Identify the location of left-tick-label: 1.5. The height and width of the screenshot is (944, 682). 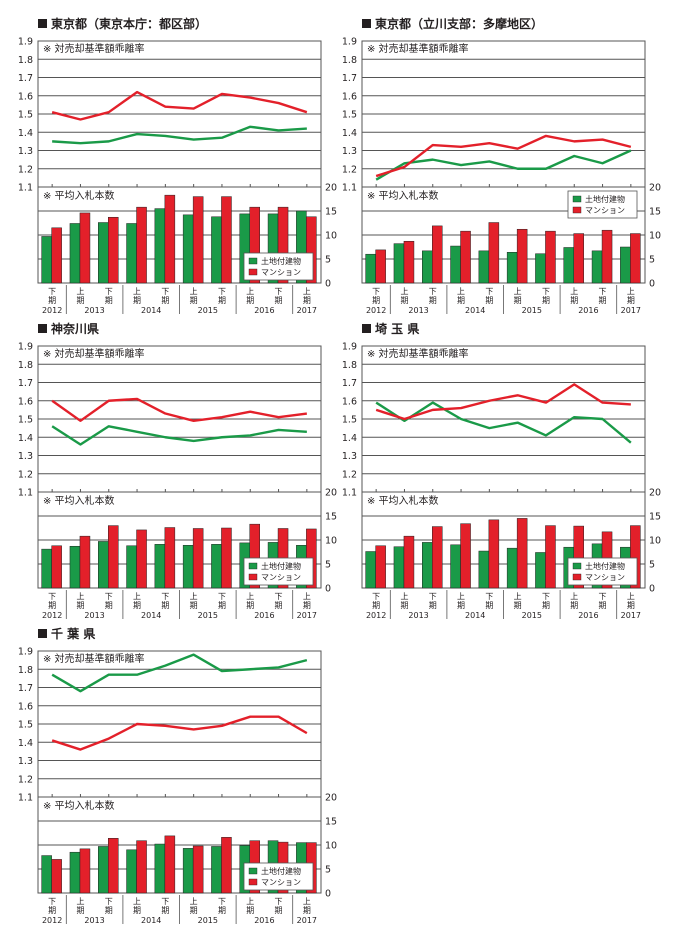
(25, 420).